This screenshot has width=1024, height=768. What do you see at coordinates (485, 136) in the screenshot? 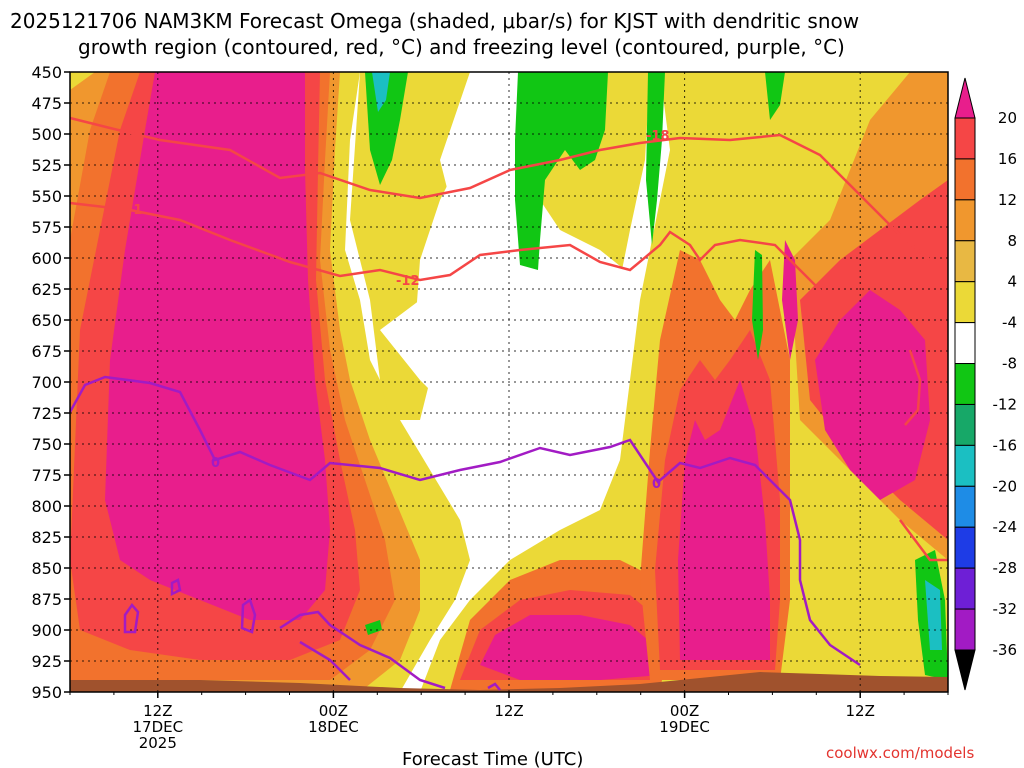
I see `omega-fill-blank-upper` at bounding box center [485, 136].